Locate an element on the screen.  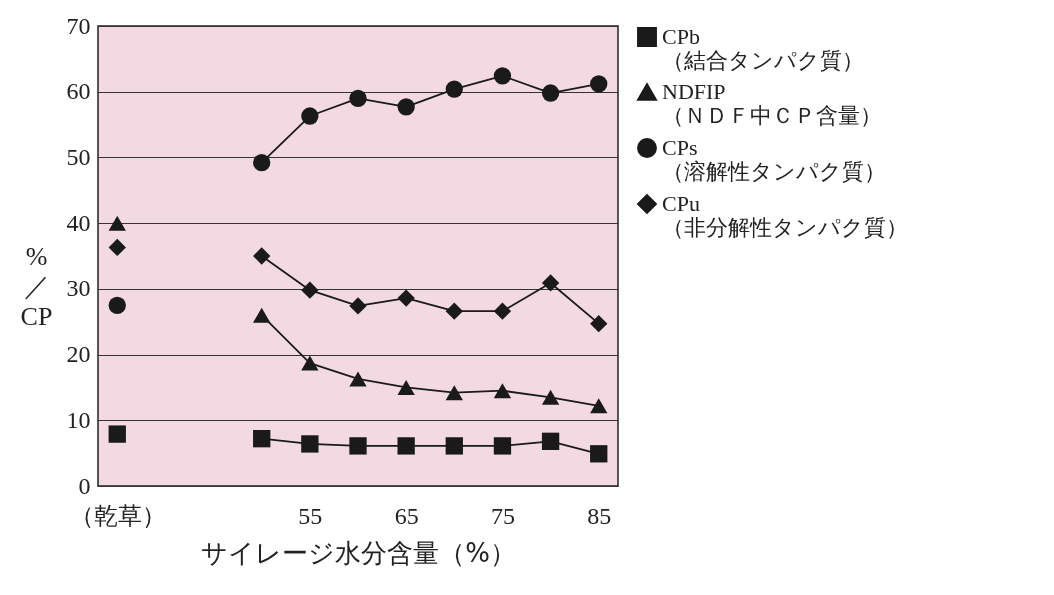
y-tick-label: 40 is located at coordinates (78, 222).